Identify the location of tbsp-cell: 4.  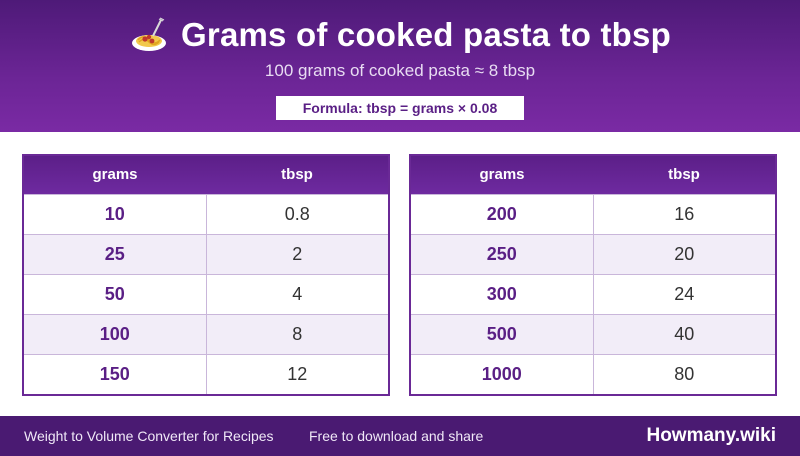
(297, 294).